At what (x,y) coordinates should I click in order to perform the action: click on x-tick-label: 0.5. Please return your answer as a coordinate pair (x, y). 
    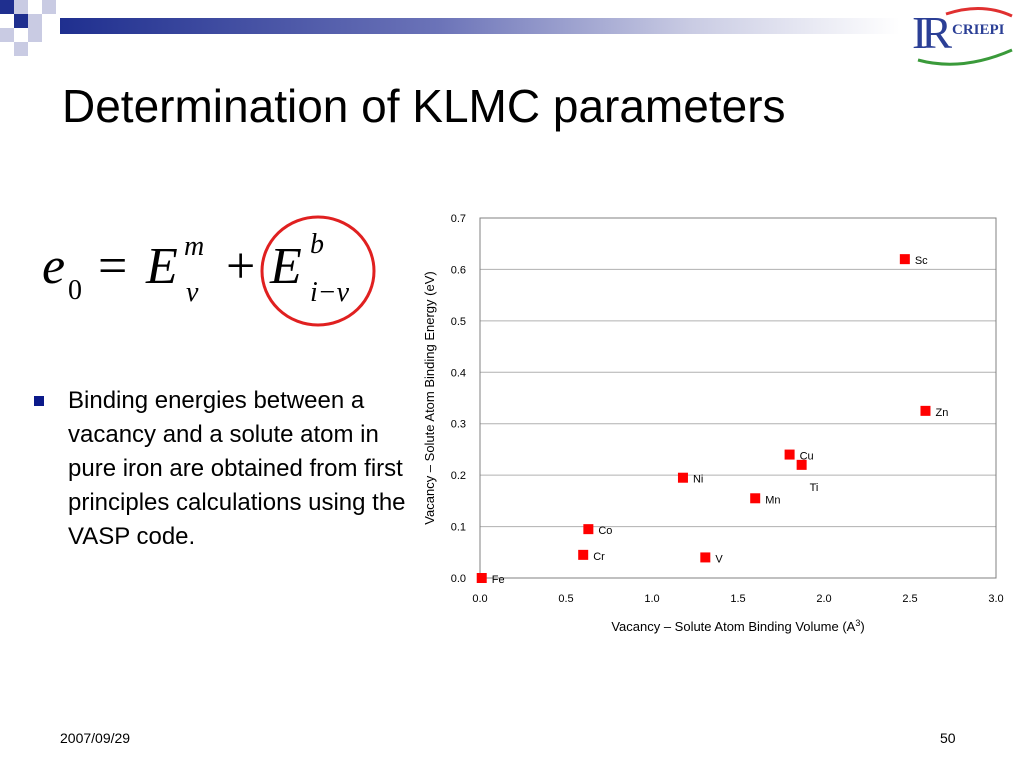
    Looking at the image, I should click on (565, 599).